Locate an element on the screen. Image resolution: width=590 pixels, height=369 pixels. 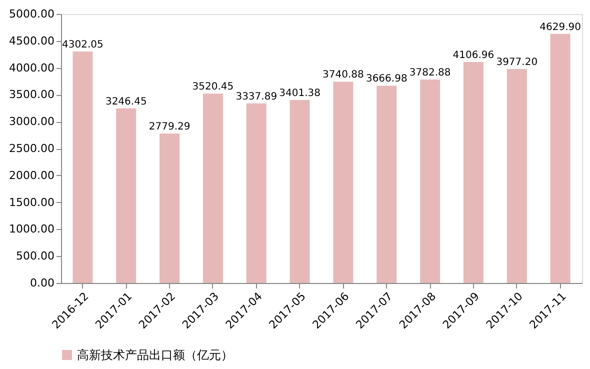
data-label: 4302.05 is located at coordinates (83, 45).